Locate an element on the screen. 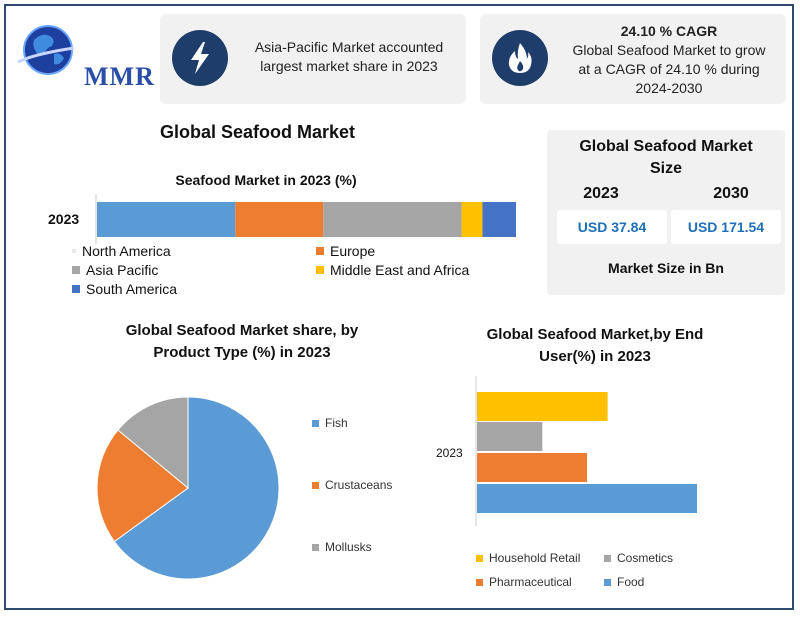 This screenshot has height=617, width=800. legend-label: Middle East and Africa is located at coordinates (400, 270).